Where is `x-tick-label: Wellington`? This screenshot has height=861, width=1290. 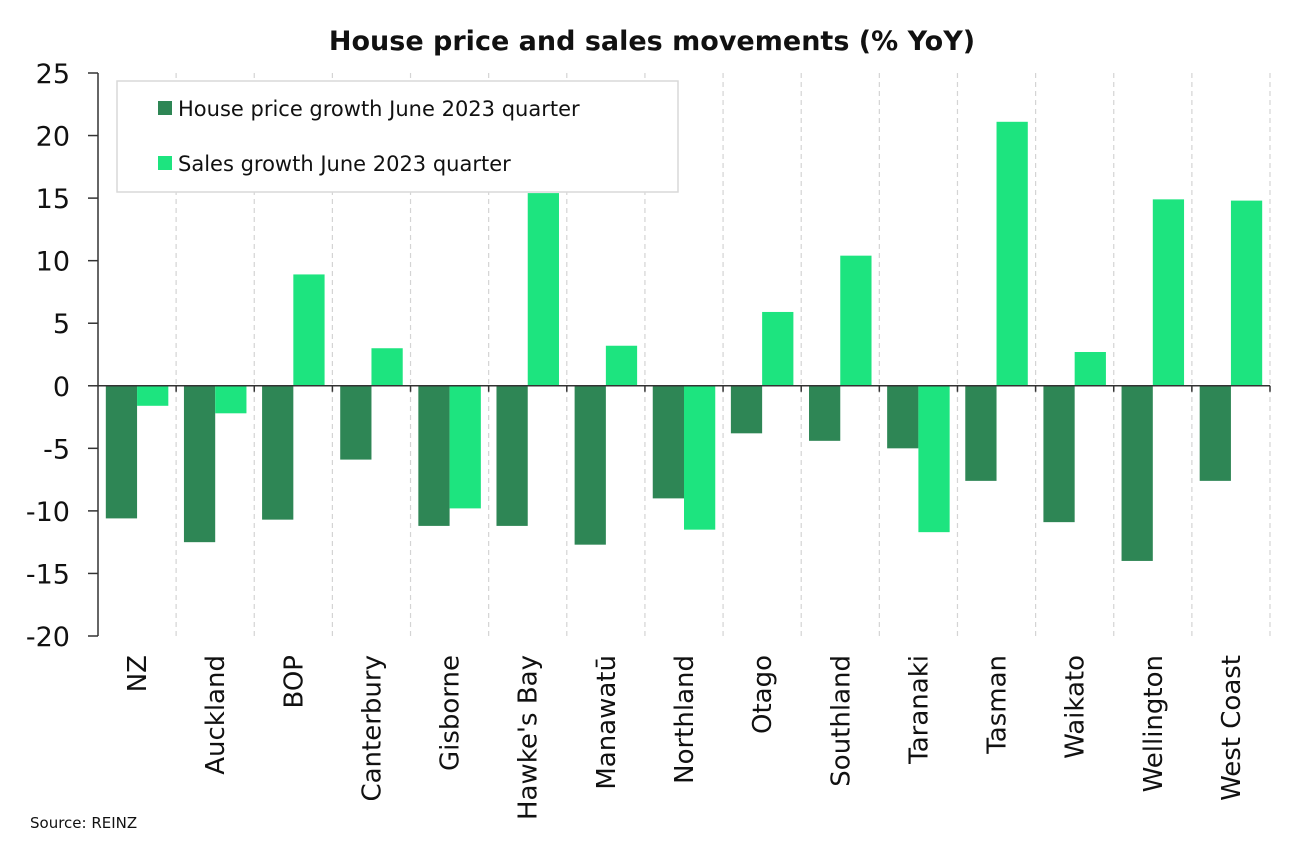
x-tick-label: Wellington is located at coordinates (1154, 723).